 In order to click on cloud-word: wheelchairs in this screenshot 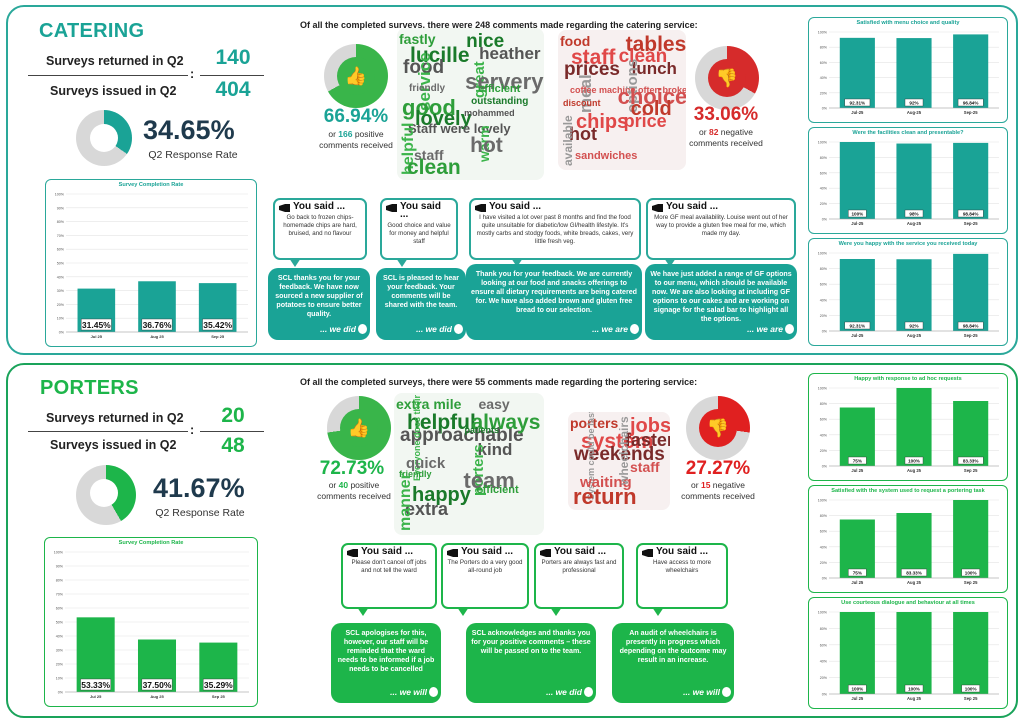, I will do `click(623, 451)`.